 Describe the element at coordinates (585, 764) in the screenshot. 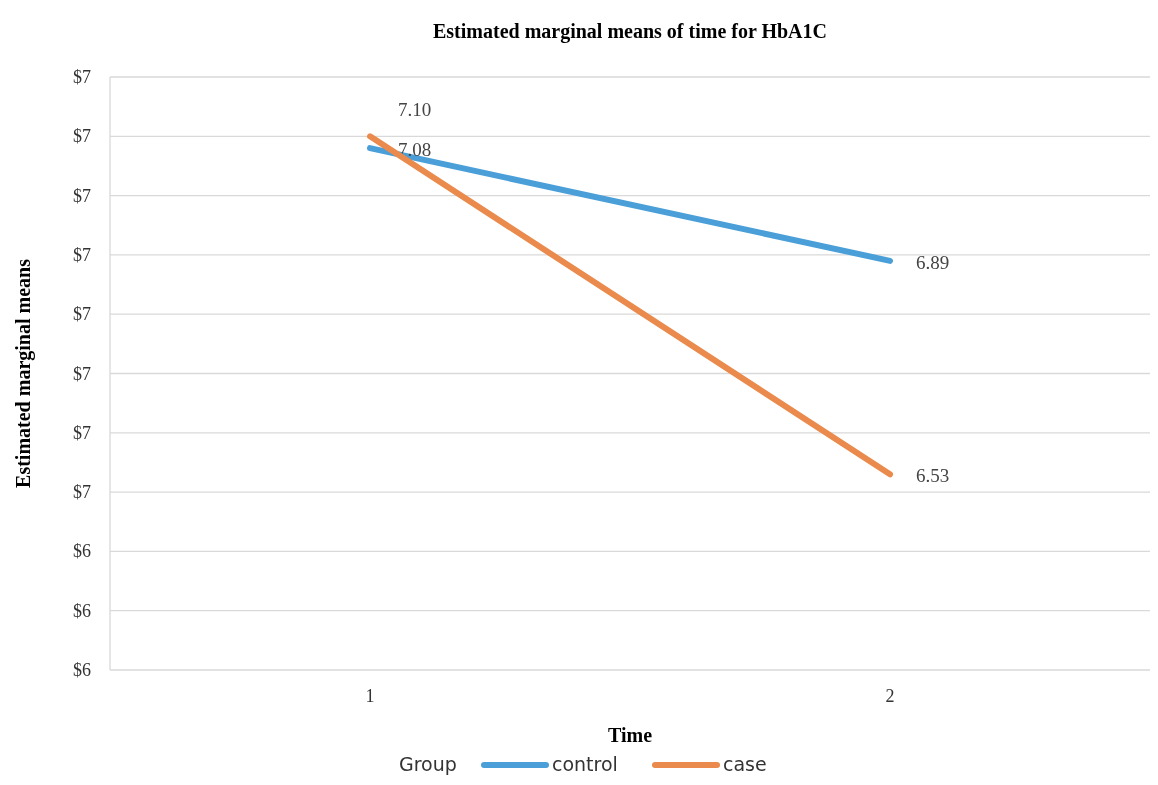

I see `legend-label: control` at that location.